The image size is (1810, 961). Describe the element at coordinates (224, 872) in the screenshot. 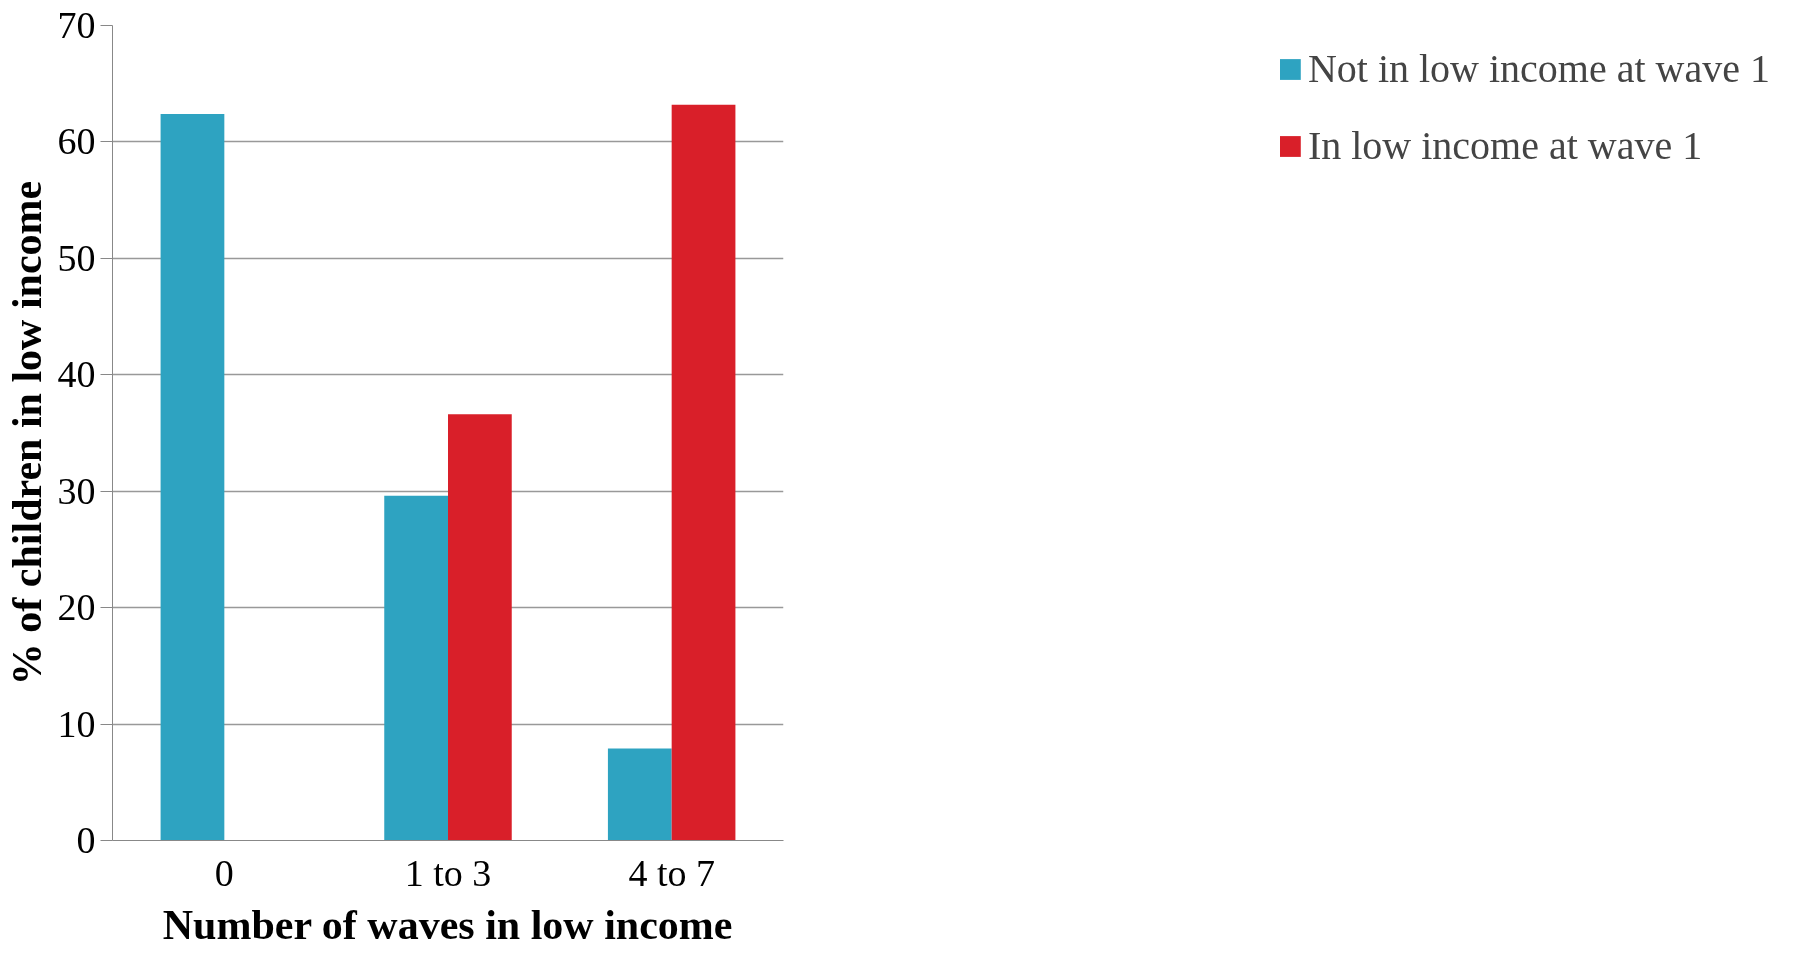

I see `x-tick-label: 0` at that location.